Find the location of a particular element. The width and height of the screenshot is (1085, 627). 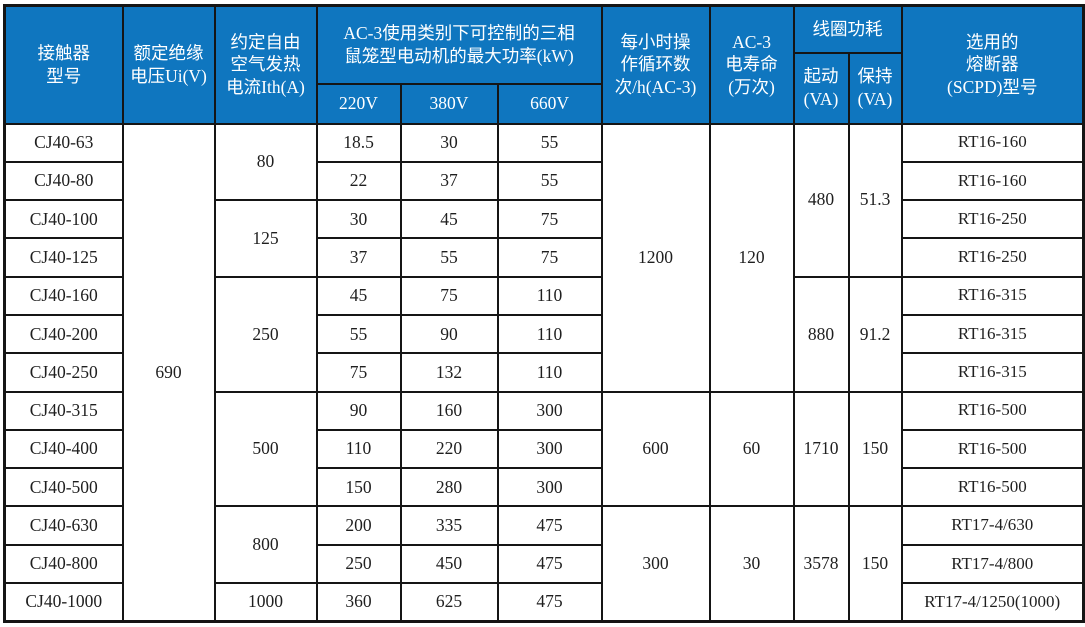

p380-cell: 450 is located at coordinates (449, 564).